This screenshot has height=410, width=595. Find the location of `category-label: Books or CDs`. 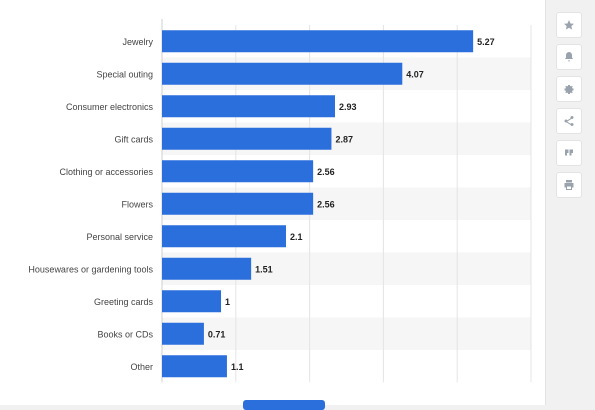

category-label: Books or CDs is located at coordinates (125, 334).